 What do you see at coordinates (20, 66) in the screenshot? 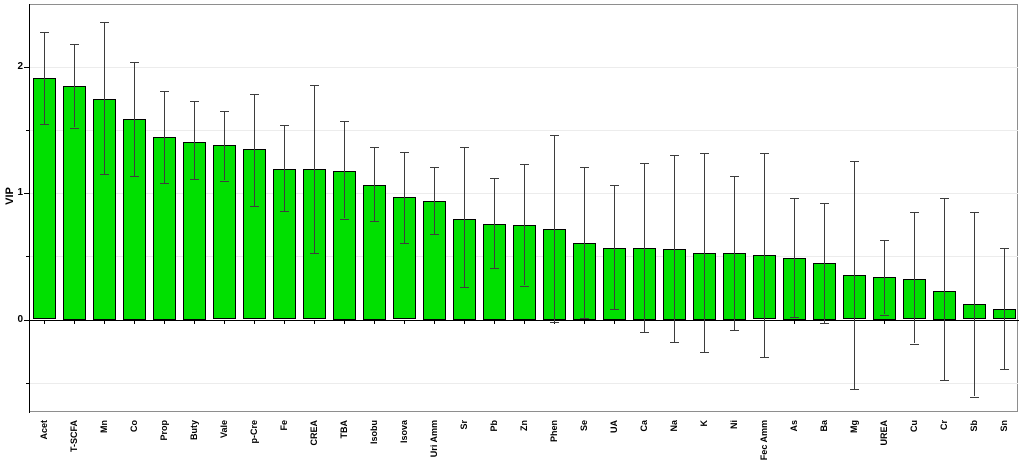
I see `y-tick-label: 2` at bounding box center [20, 66].